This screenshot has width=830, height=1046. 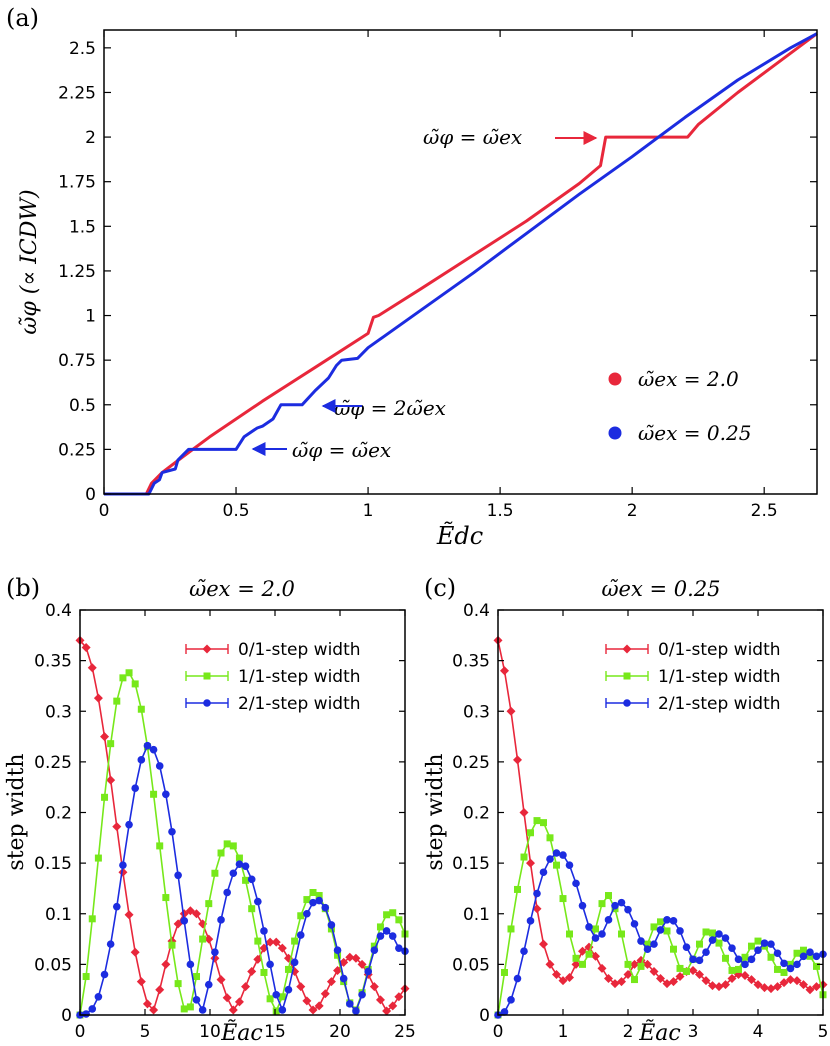 I want to click on x-tick-label: 1.5, so click(x=500, y=511).